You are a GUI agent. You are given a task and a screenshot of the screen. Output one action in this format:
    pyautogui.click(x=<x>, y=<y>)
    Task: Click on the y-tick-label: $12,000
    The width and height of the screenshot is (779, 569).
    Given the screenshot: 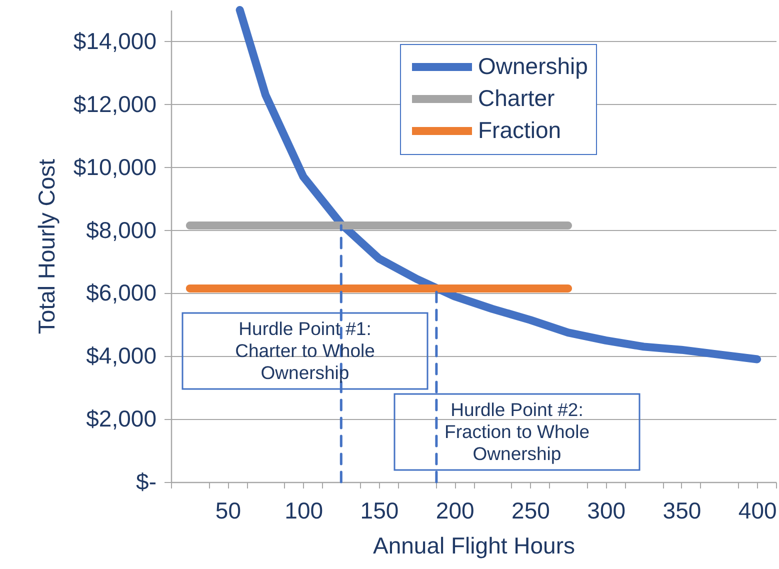 What is the action you would take?
    pyautogui.click(x=114, y=103)
    